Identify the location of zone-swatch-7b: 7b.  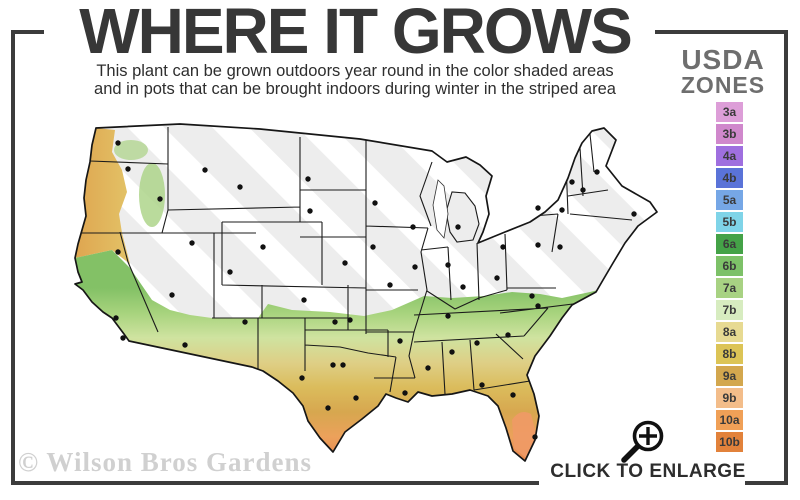
(729, 310).